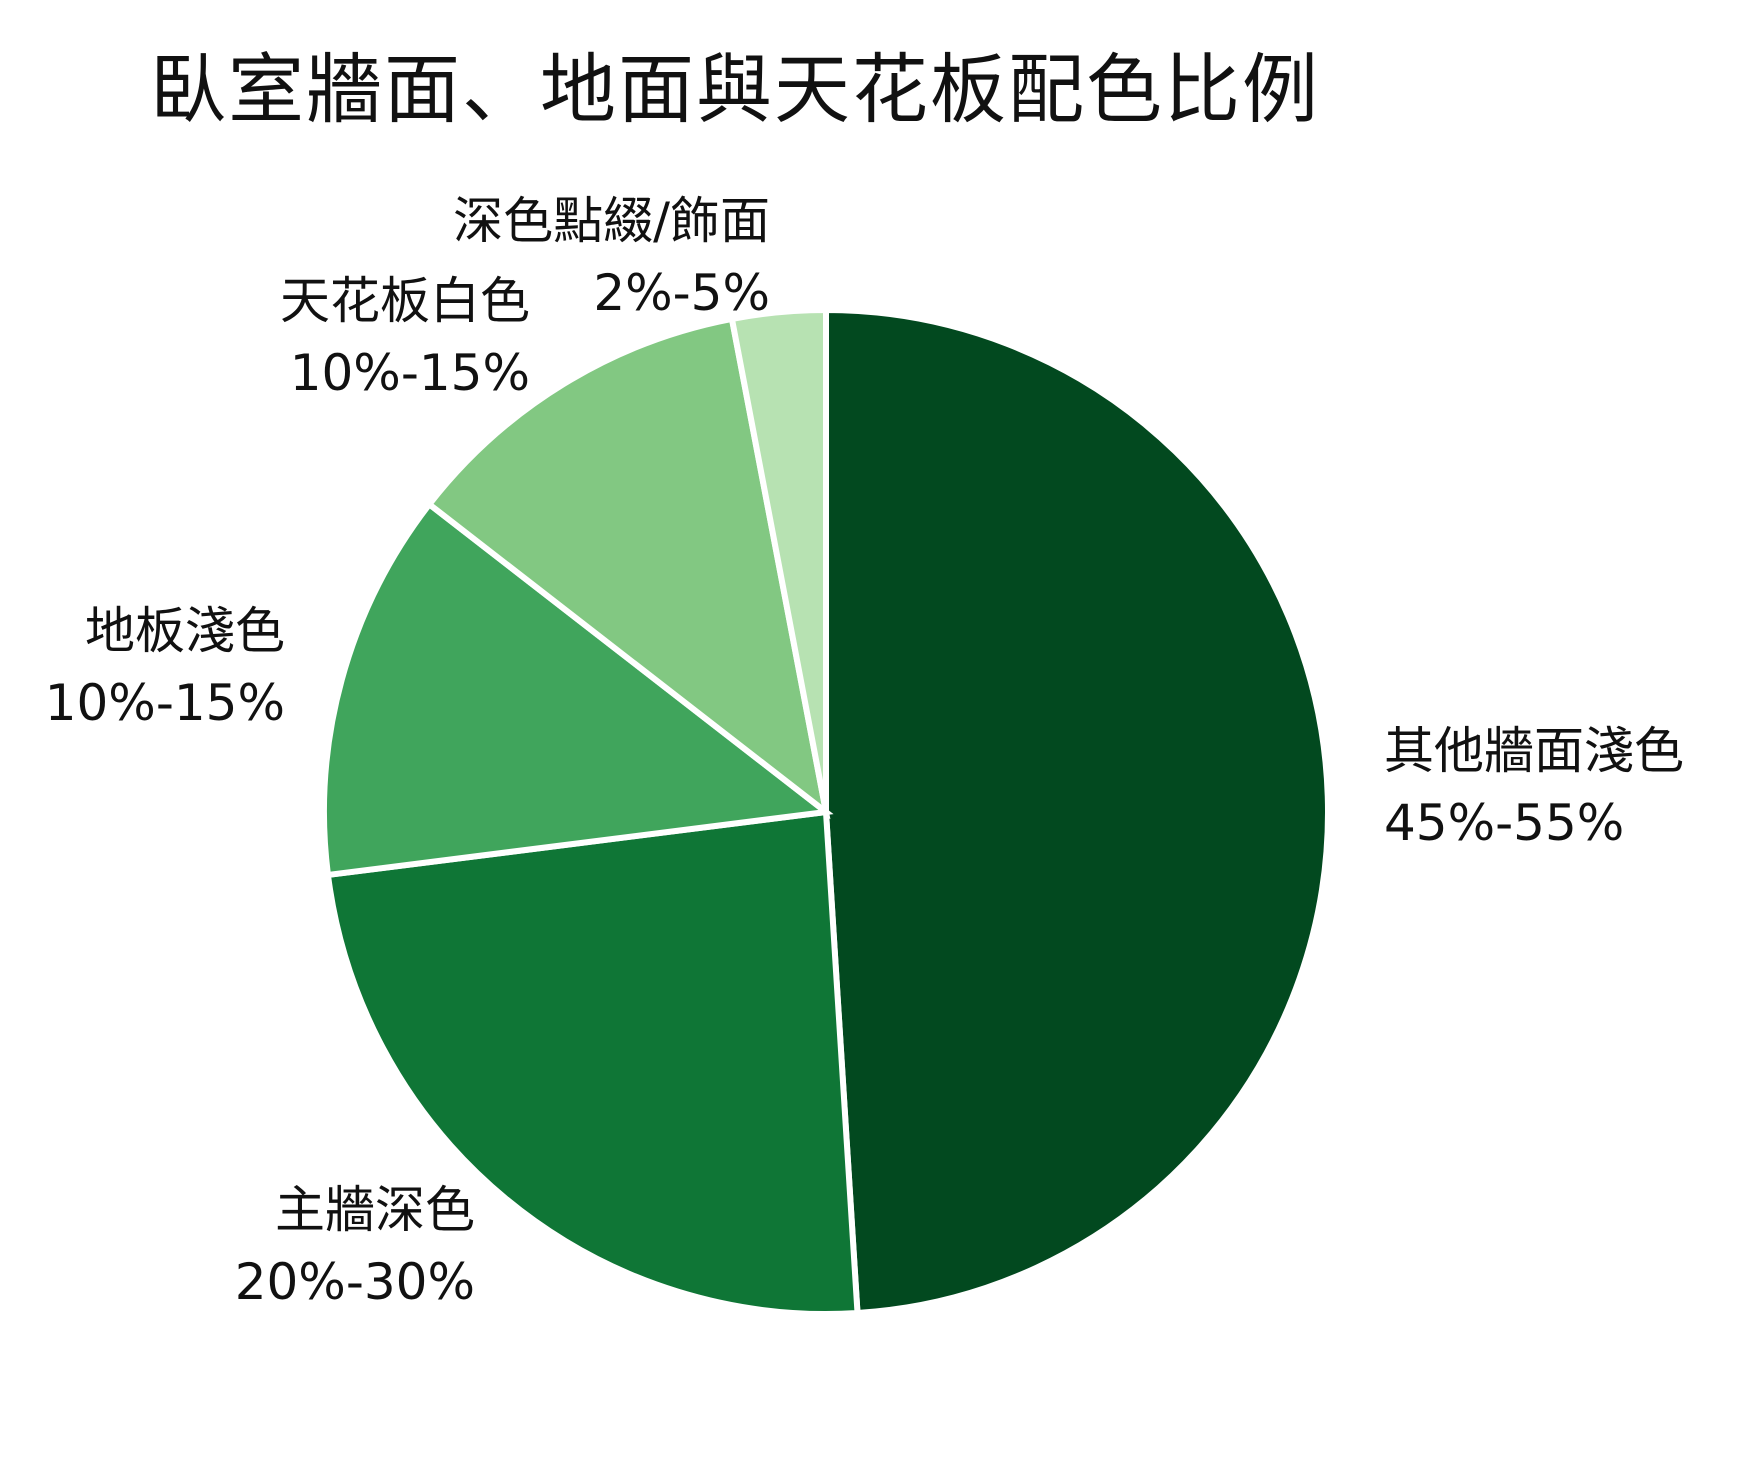 Image resolution: width=1754 pixels, height=1468 pixels. Describe the element at coordinates (165, 703) in the screenshot. I see `slice-label-range-3: 10%-15%` at that location.